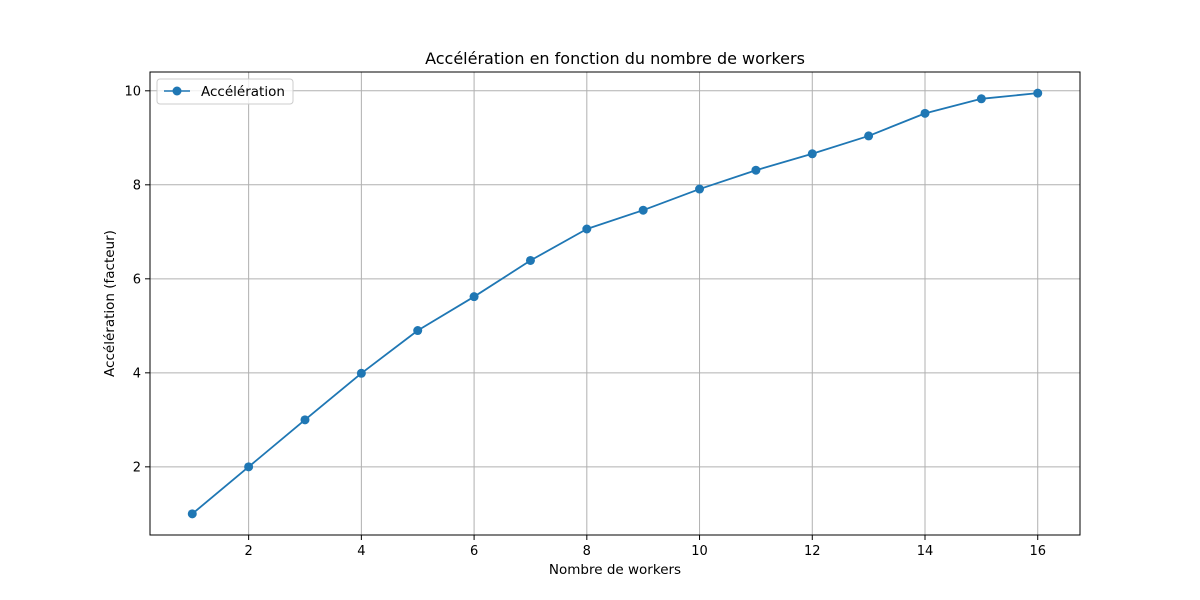 The height and width of the screenshot is (600, 1200). I want to click on legend-marker-swatch, so click(177, 91).